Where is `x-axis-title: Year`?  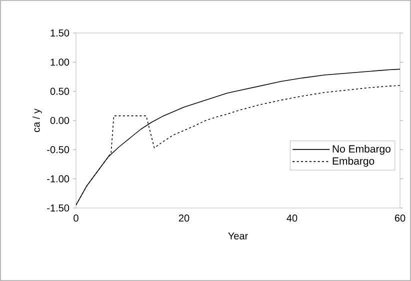 x-axis-title: Year is located at coordinates (238, 236).